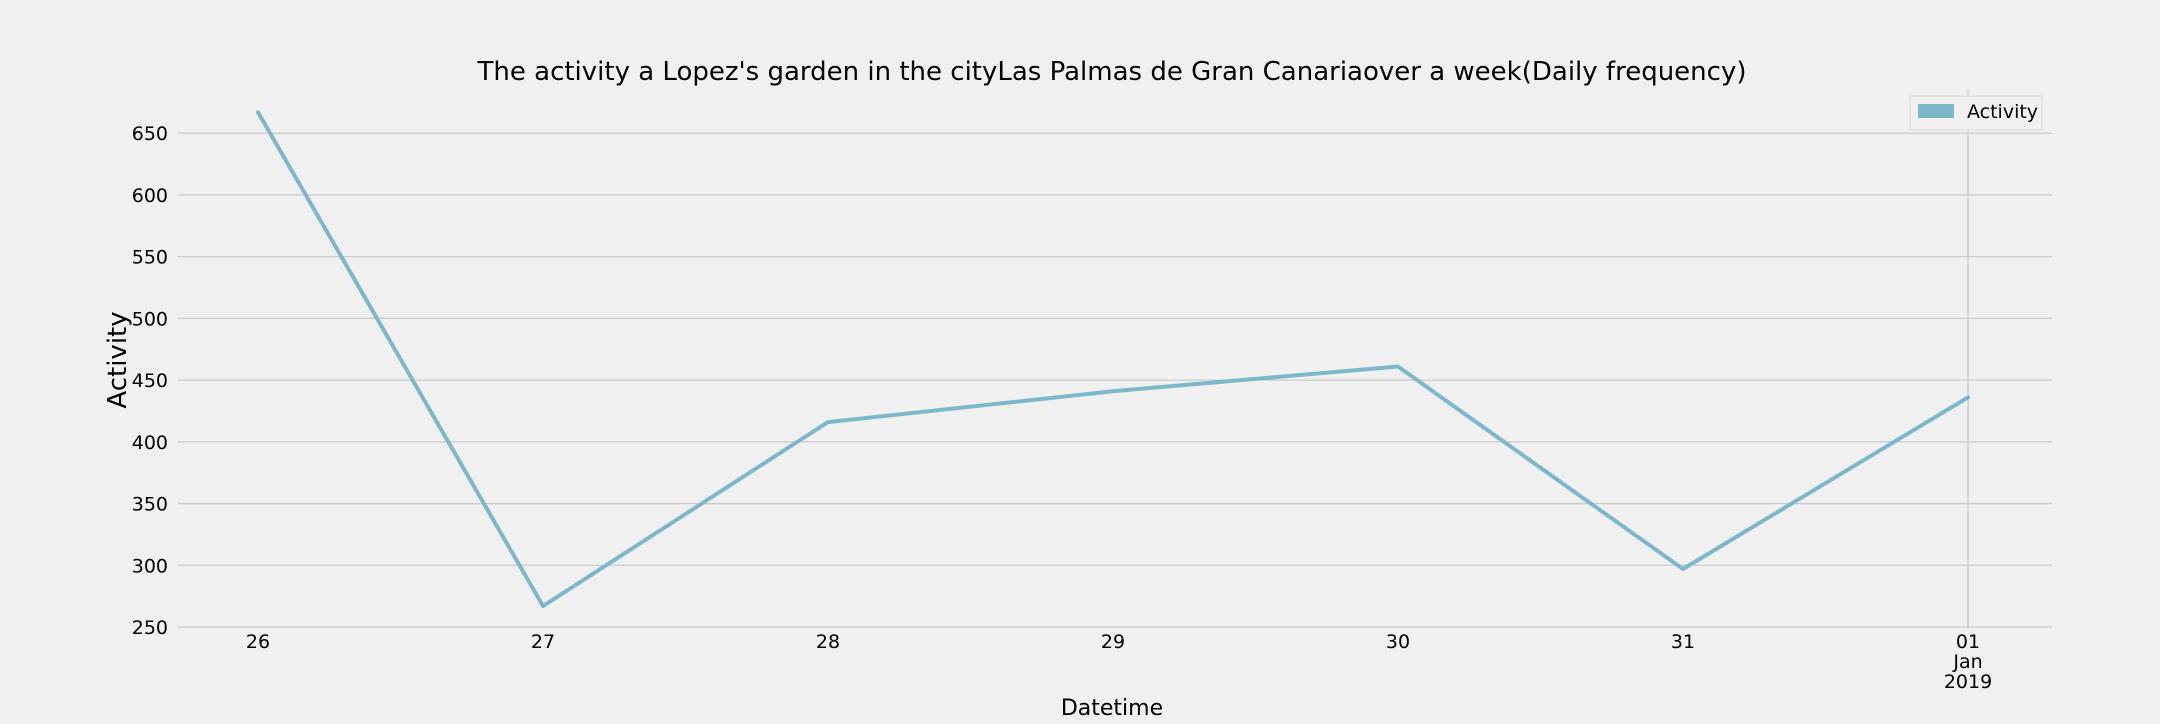 The height and width of the screenshot is (724, 2160). Describe the element at coordinates (150, 628) in the screenshot. I see `y-tick-label: 250` at that location.